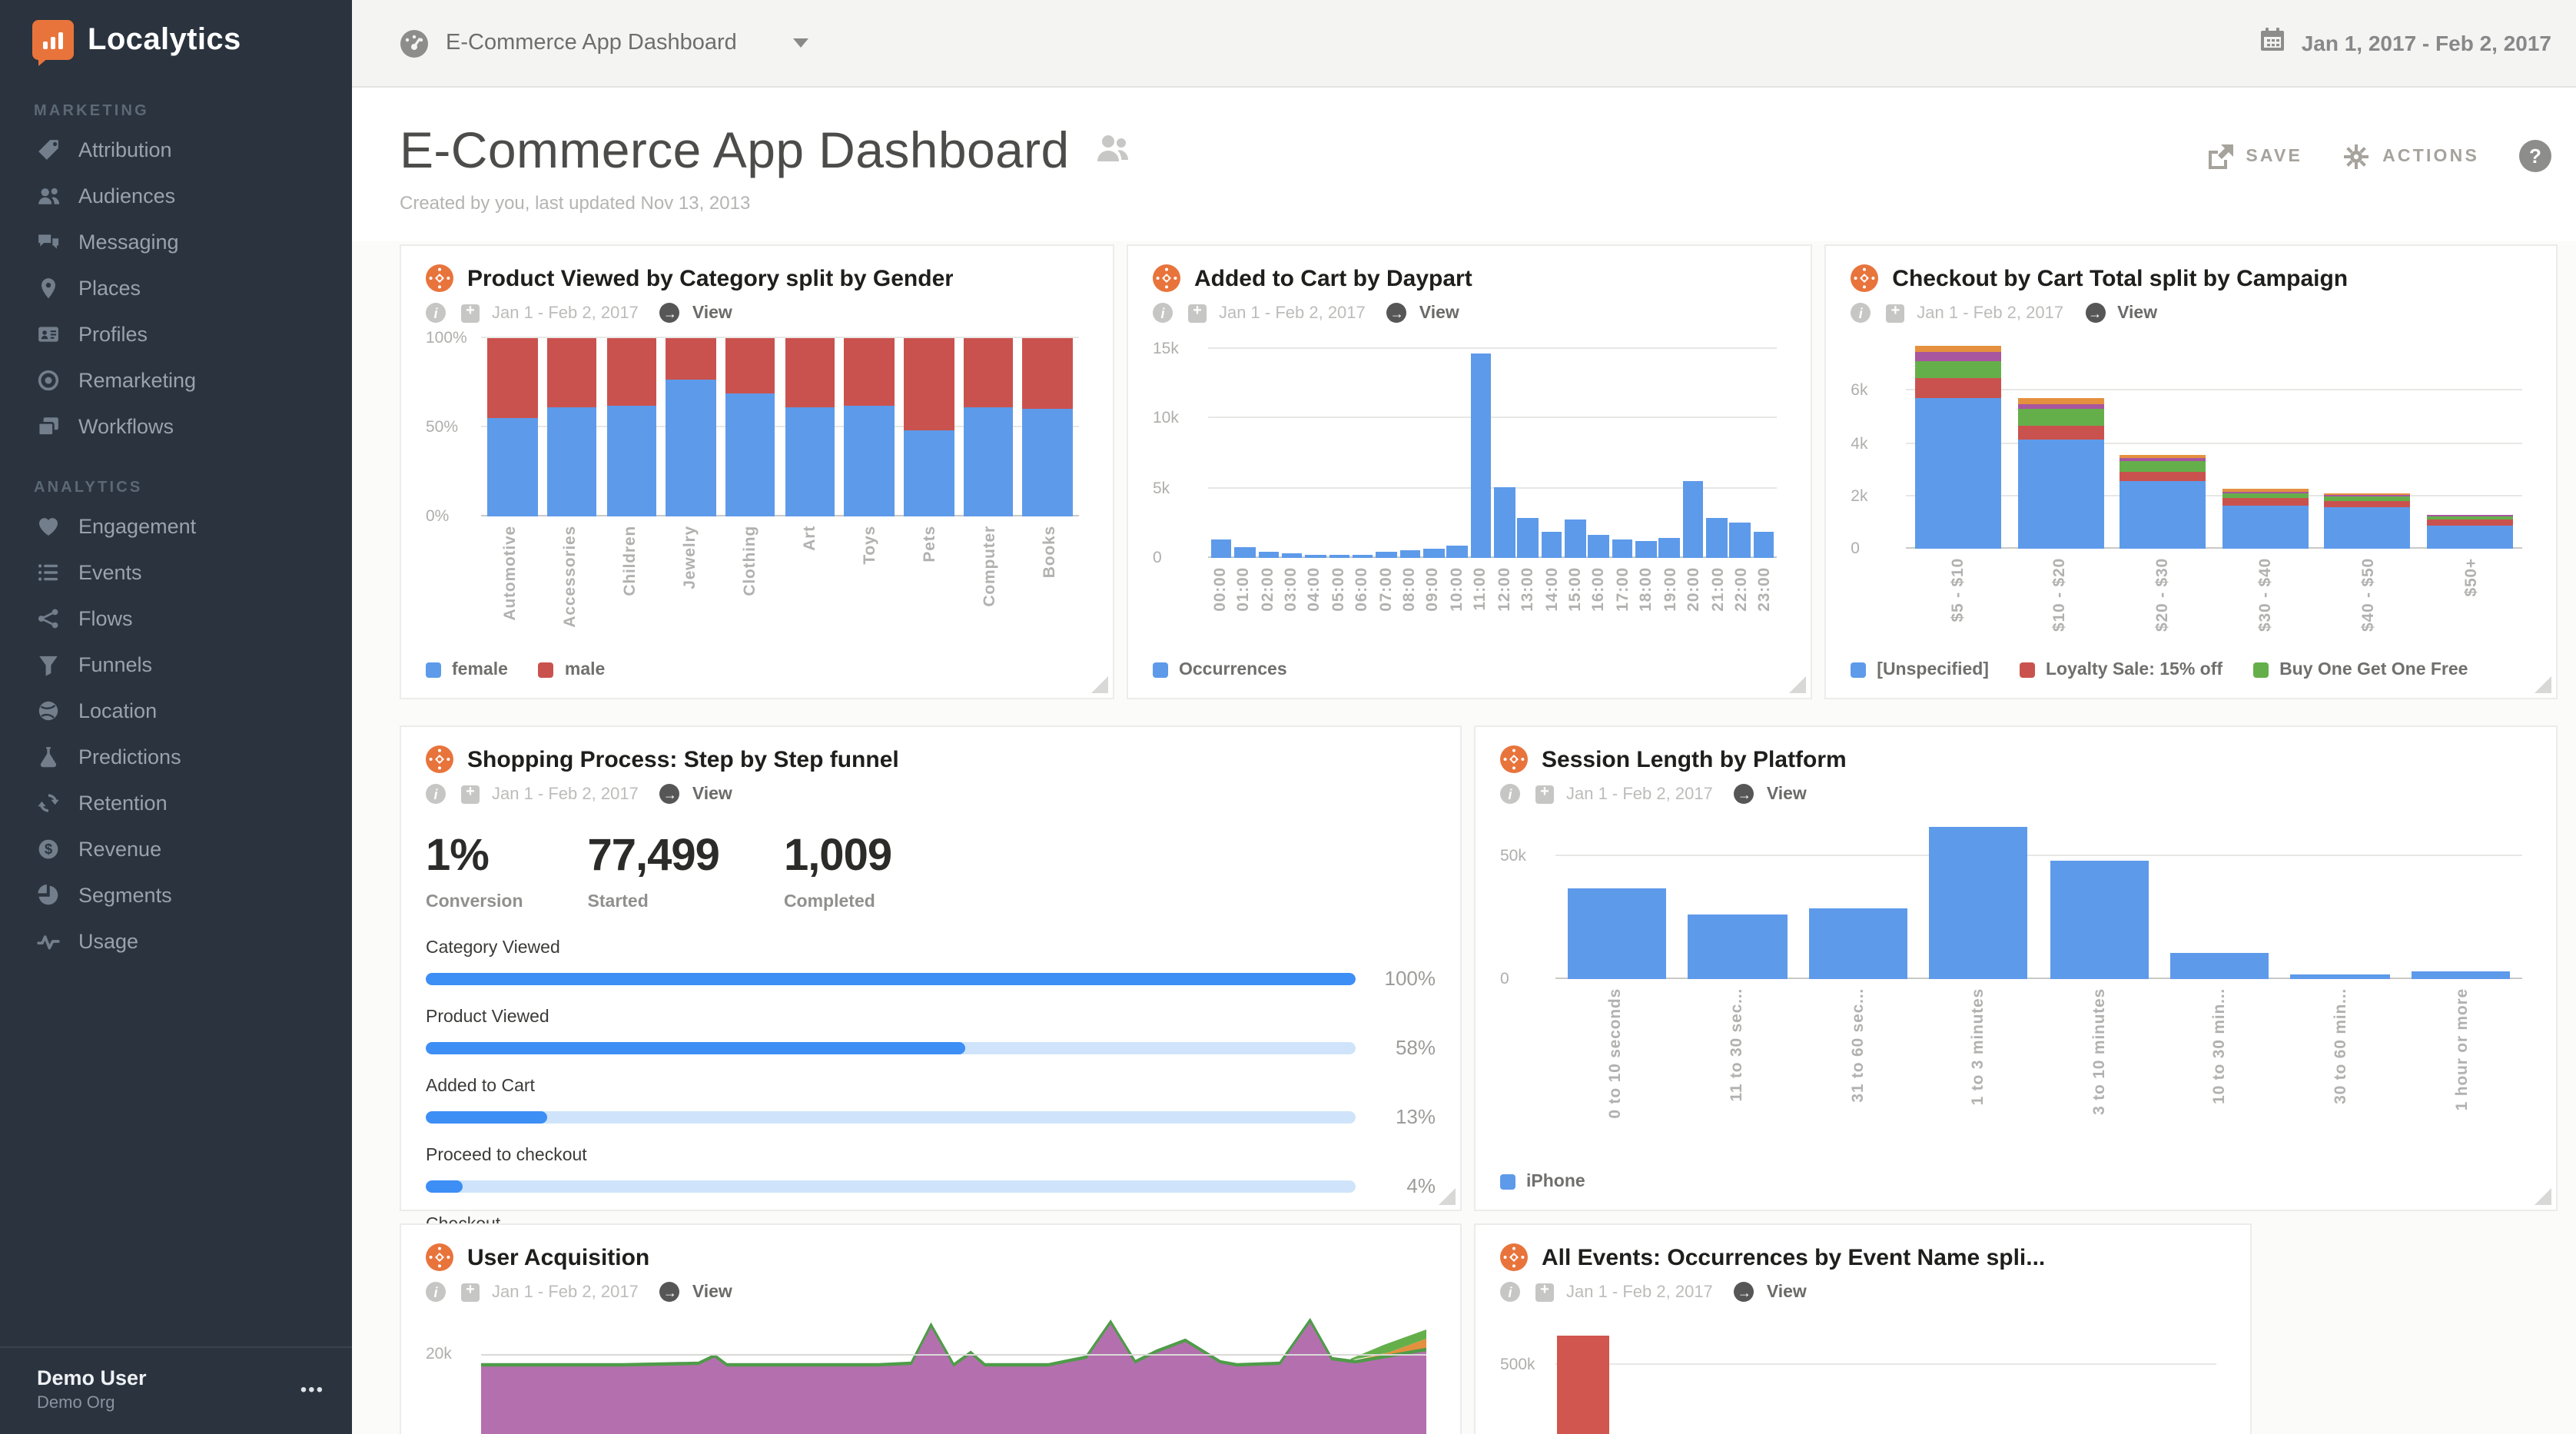  Describe the element at coordinates (176, 426) in the screenshot. I see `sidebar-item-workflows: Workflows` at that location.